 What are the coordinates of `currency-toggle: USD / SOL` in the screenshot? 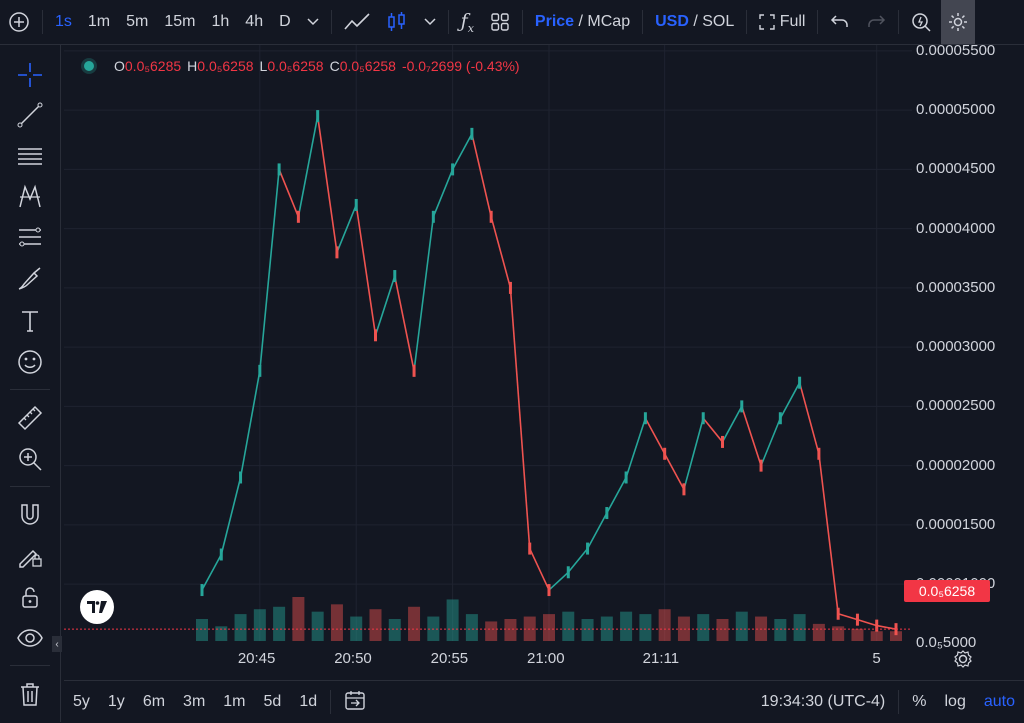 It's located at (694, 22).